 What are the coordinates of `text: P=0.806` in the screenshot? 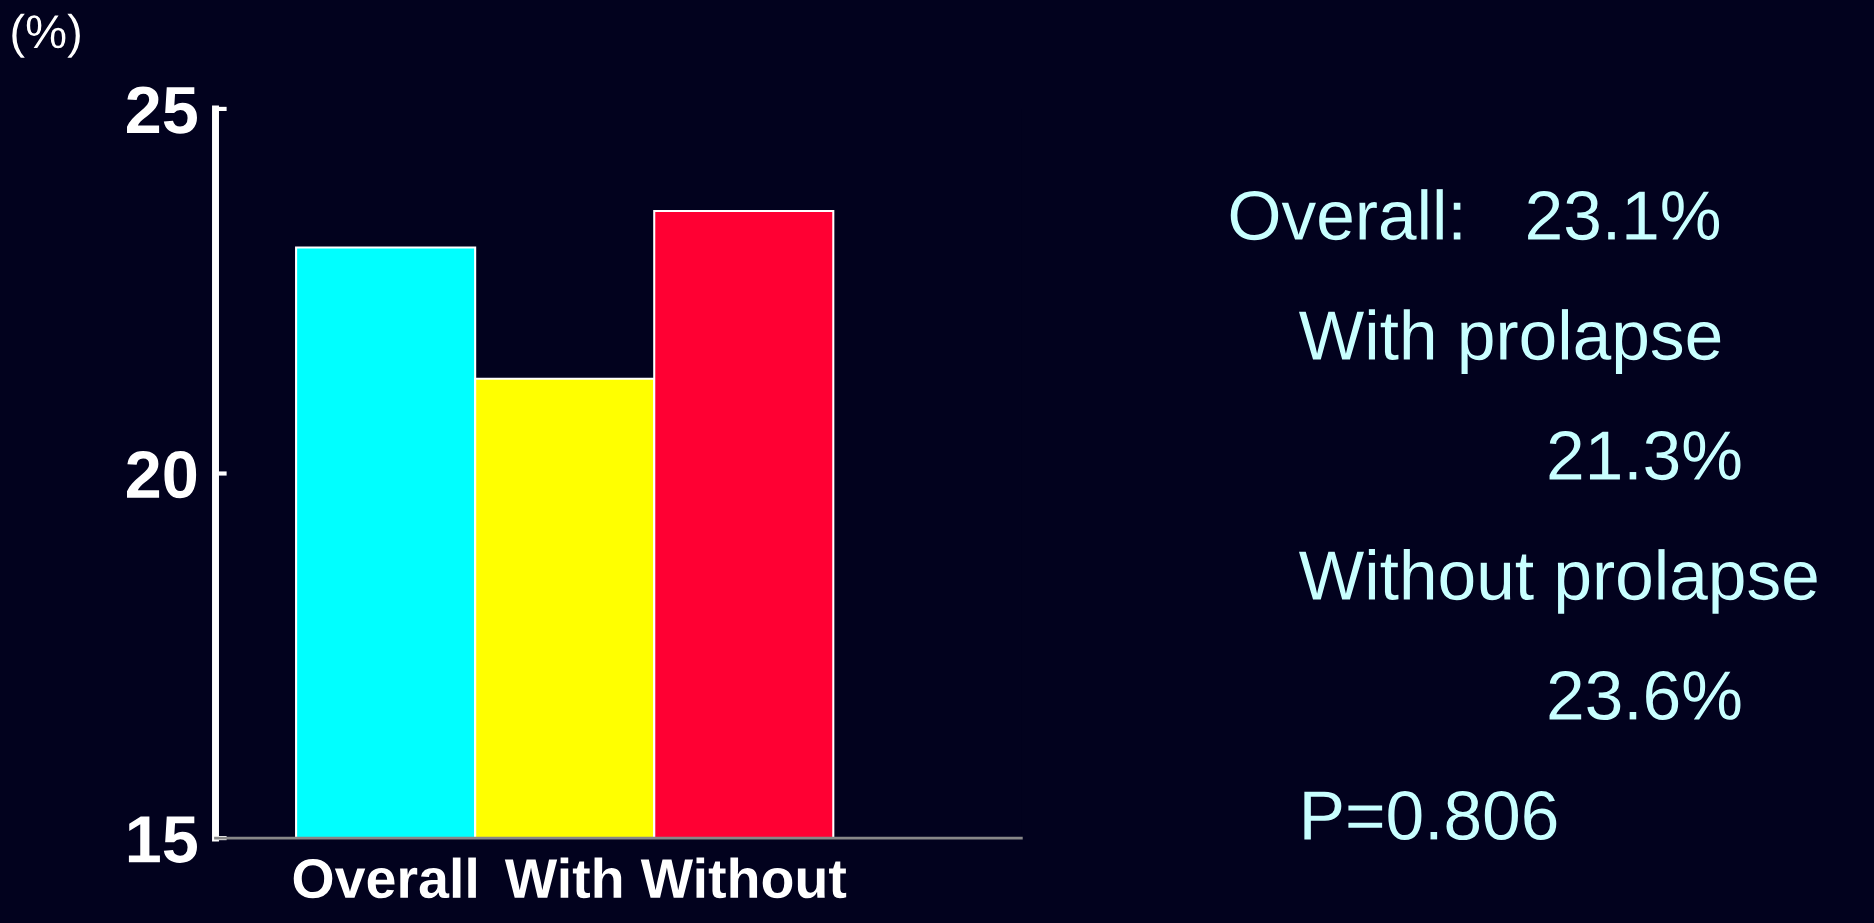 It's located at (1430, 815).